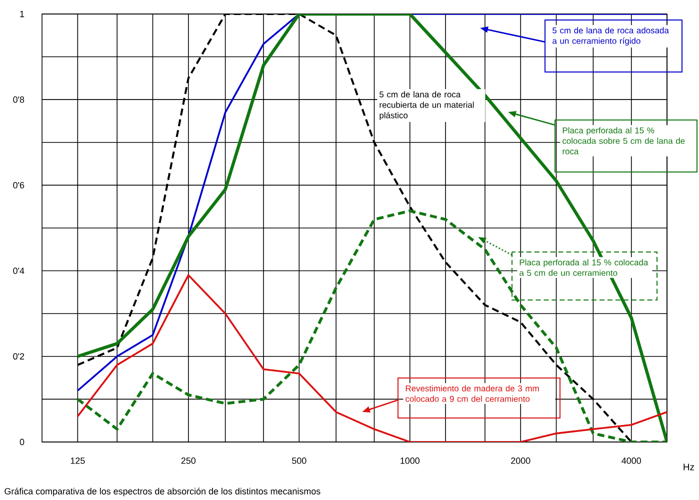  What do you see at coordinates (162, 492) in the screenshot?
I see `text: Gráfica comparativa de los espectros de absorción de los distintos mecanismos` at bounding box center [162, 492].